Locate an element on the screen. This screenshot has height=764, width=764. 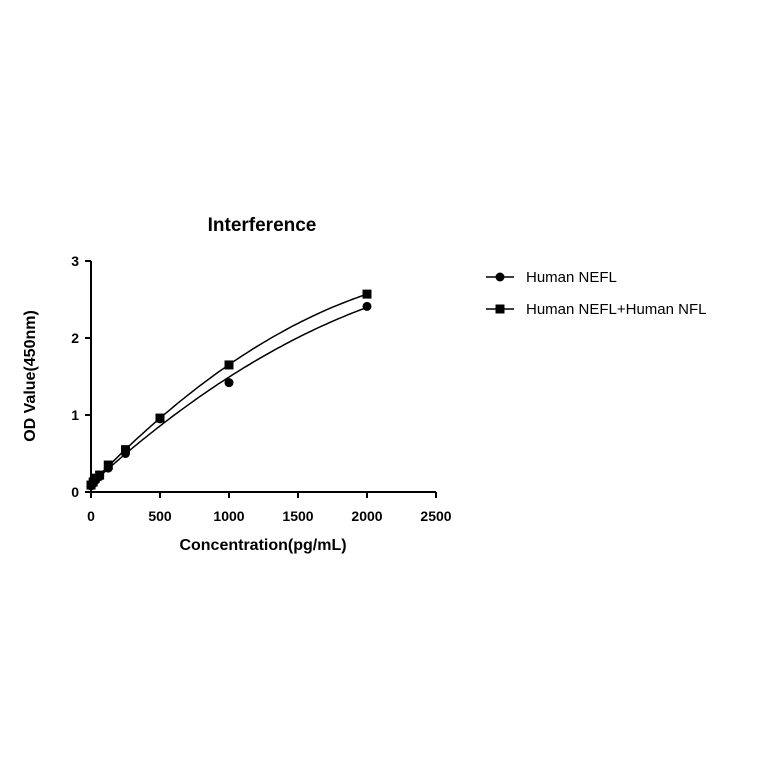
legend-marker-circle is located at coordinates (500, 277).